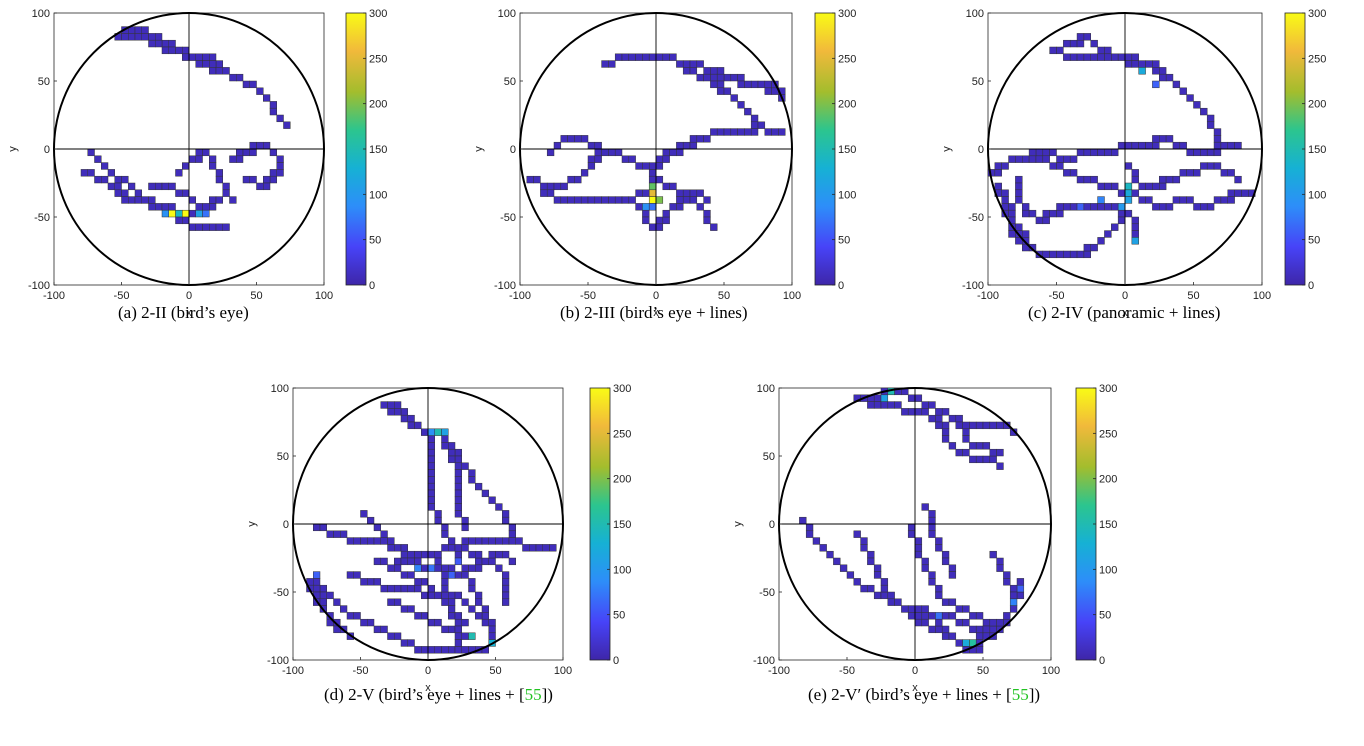 This screenshot has width=1364, height=746. Describe the element at coordinates (495, 671) in the screenshot. I see `x-tick-label: 50` at that location.